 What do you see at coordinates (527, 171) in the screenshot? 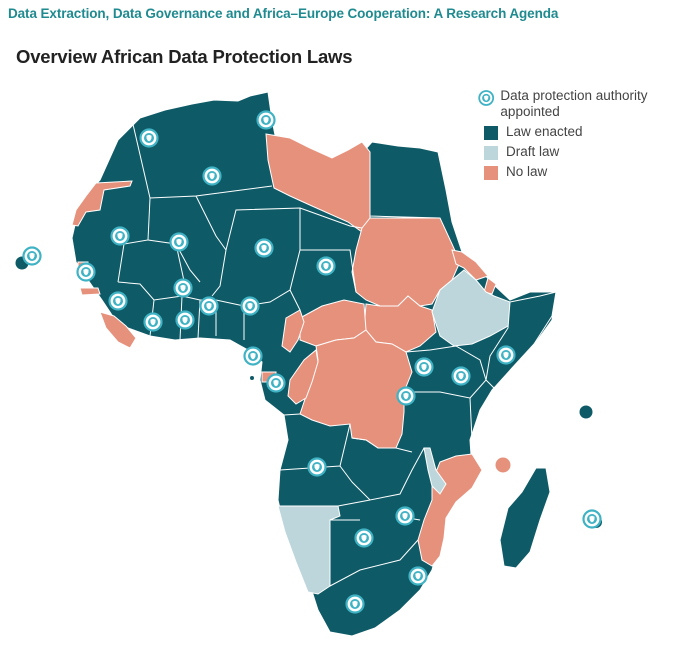
I see `legend-label-nolaw: No law` at bounding box center [527, 171].